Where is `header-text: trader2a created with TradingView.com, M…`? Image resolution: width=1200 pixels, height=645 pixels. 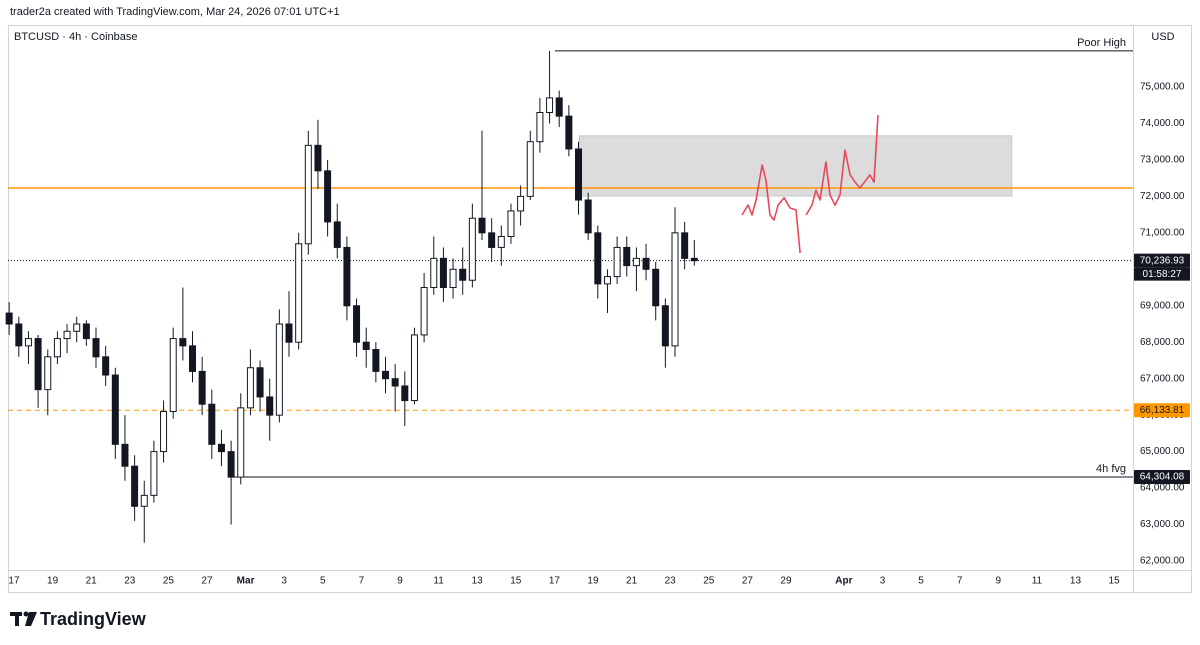
header-text: trader2a created with TradingView.com, M… is located at coordinates (175, 12).